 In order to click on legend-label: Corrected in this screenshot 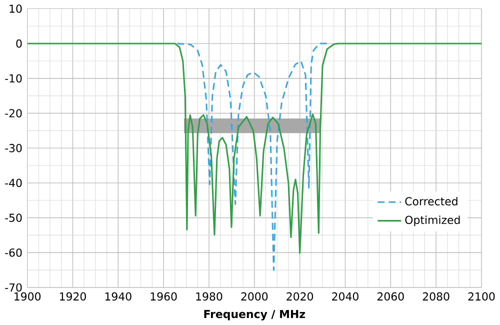, I will do `click(431, 201)`.